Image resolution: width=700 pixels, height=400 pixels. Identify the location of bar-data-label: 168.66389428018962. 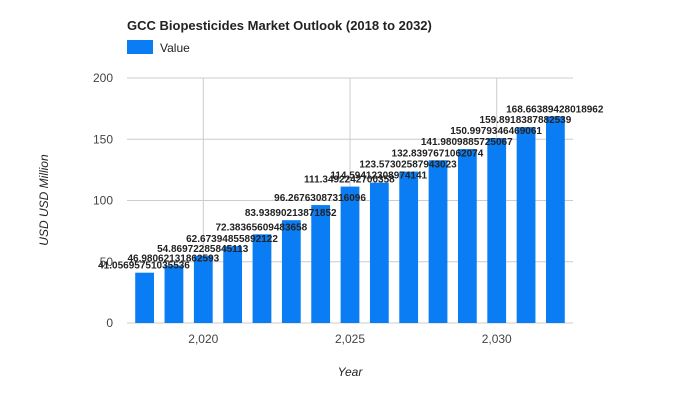
(555, 109).